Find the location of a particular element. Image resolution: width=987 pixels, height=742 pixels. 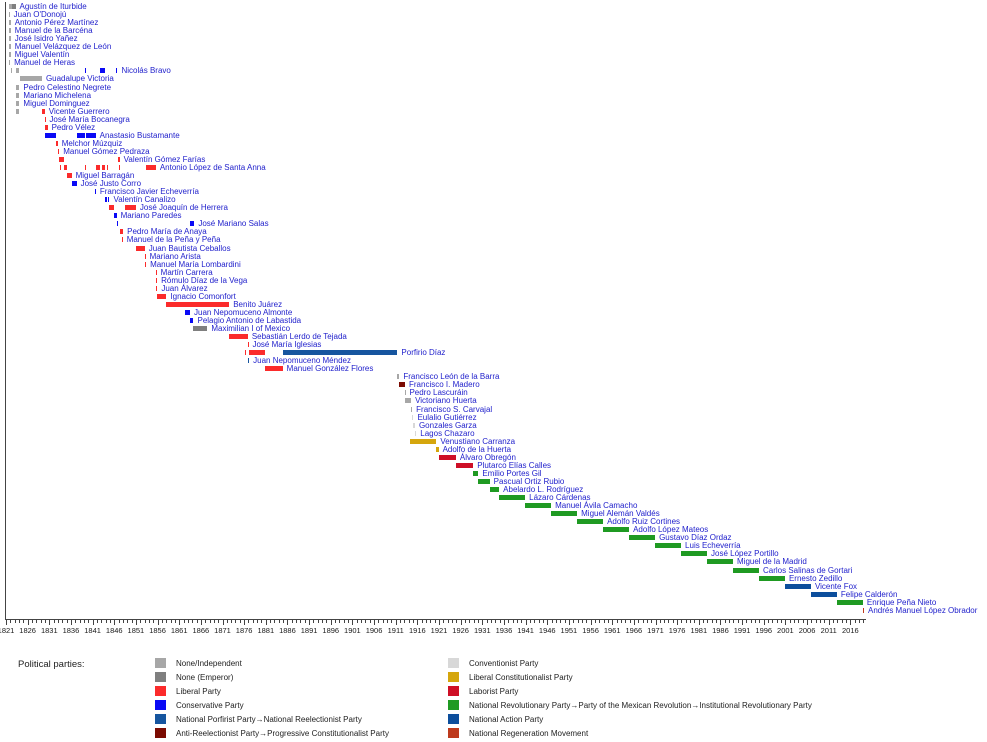

timeline-row: Agustín de Iturbide is located at coordinates (493, 6).